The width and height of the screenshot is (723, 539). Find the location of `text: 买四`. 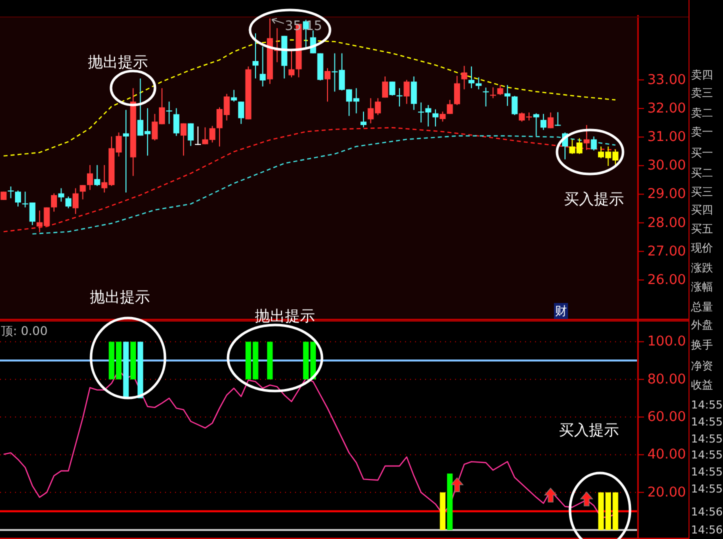

text: 买四 is located at coordinates (702, 210).